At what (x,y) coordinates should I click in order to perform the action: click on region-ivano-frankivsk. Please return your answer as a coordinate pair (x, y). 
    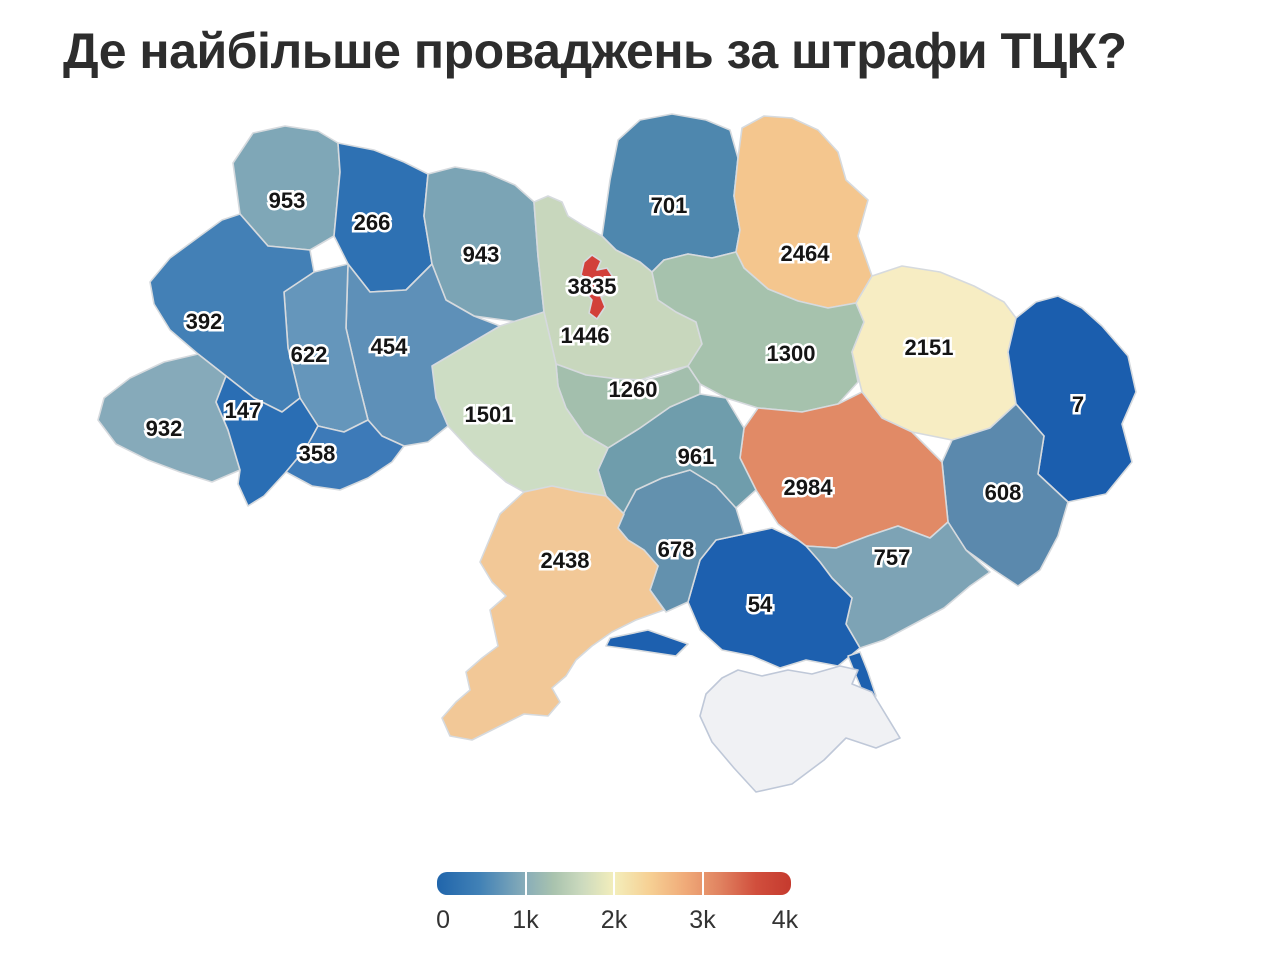
    Looking at the image, I should click on (267, 441).